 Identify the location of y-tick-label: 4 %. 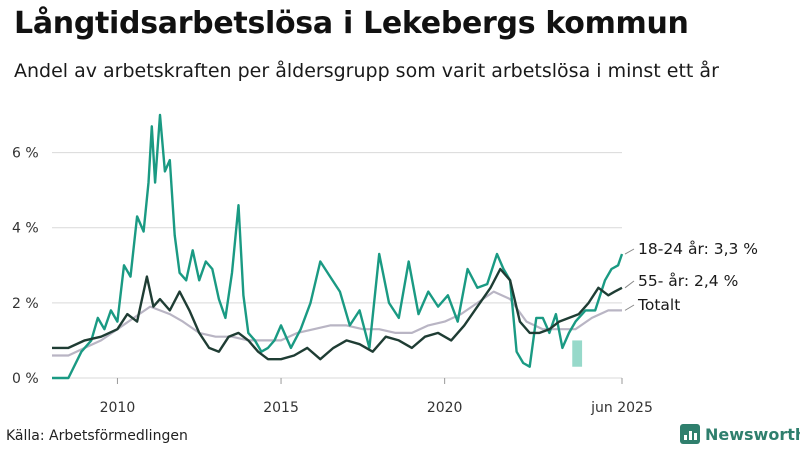
(25, 229).